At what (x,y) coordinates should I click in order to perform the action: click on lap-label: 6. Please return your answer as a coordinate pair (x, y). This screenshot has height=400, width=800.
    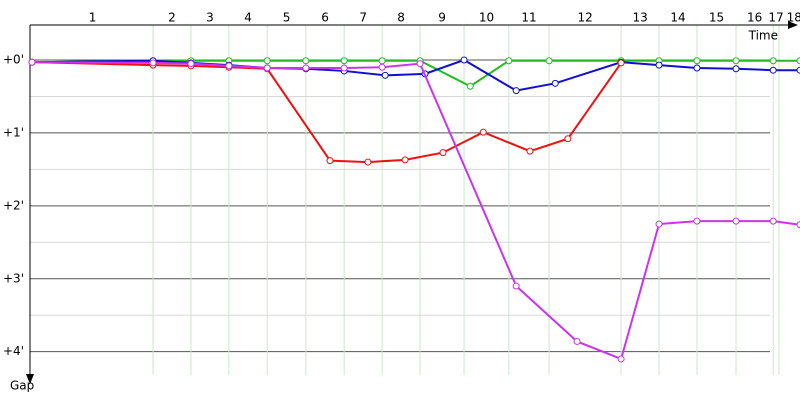
    Looking at the image, I should click on (325, 18).